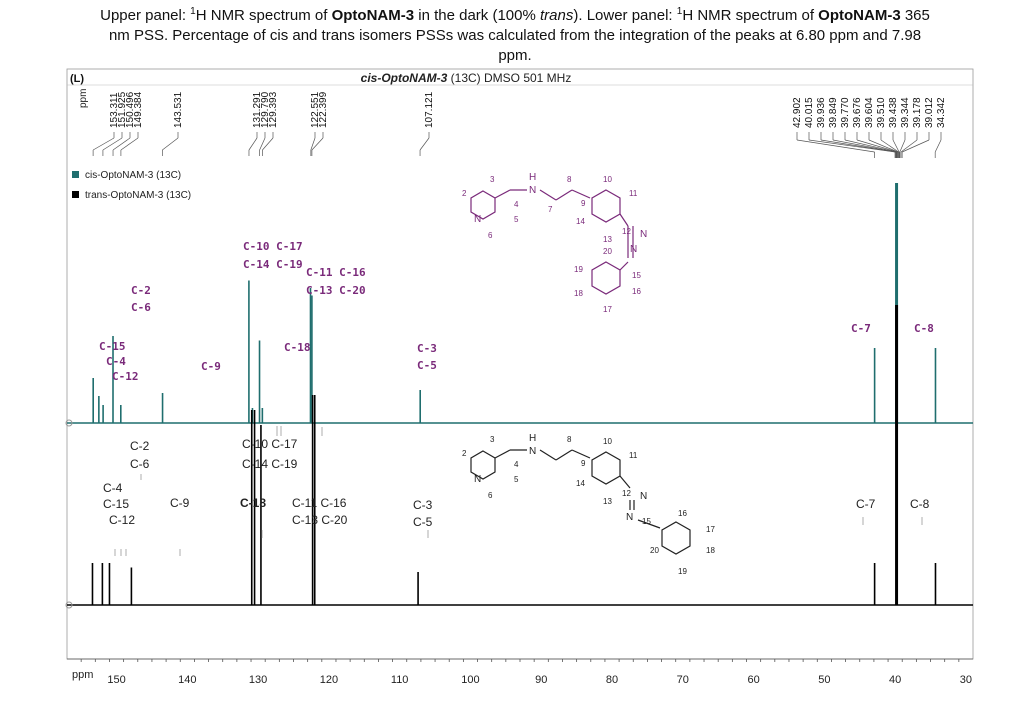  Describe the element at coordinates (607, 501) in the screenshot. I see `svg-text: 13` at that location.